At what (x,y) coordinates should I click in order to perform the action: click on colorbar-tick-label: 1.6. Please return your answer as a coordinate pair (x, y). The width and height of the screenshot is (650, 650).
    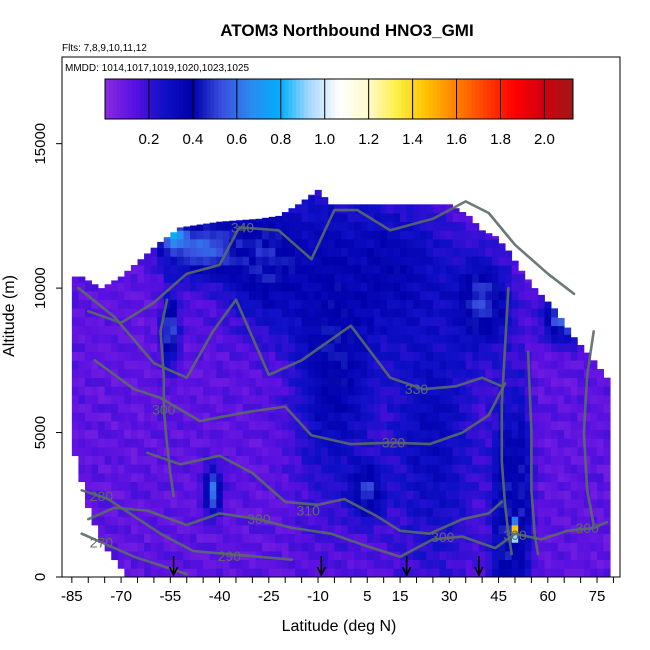
    Looking at the image, I should click on (456, 139).